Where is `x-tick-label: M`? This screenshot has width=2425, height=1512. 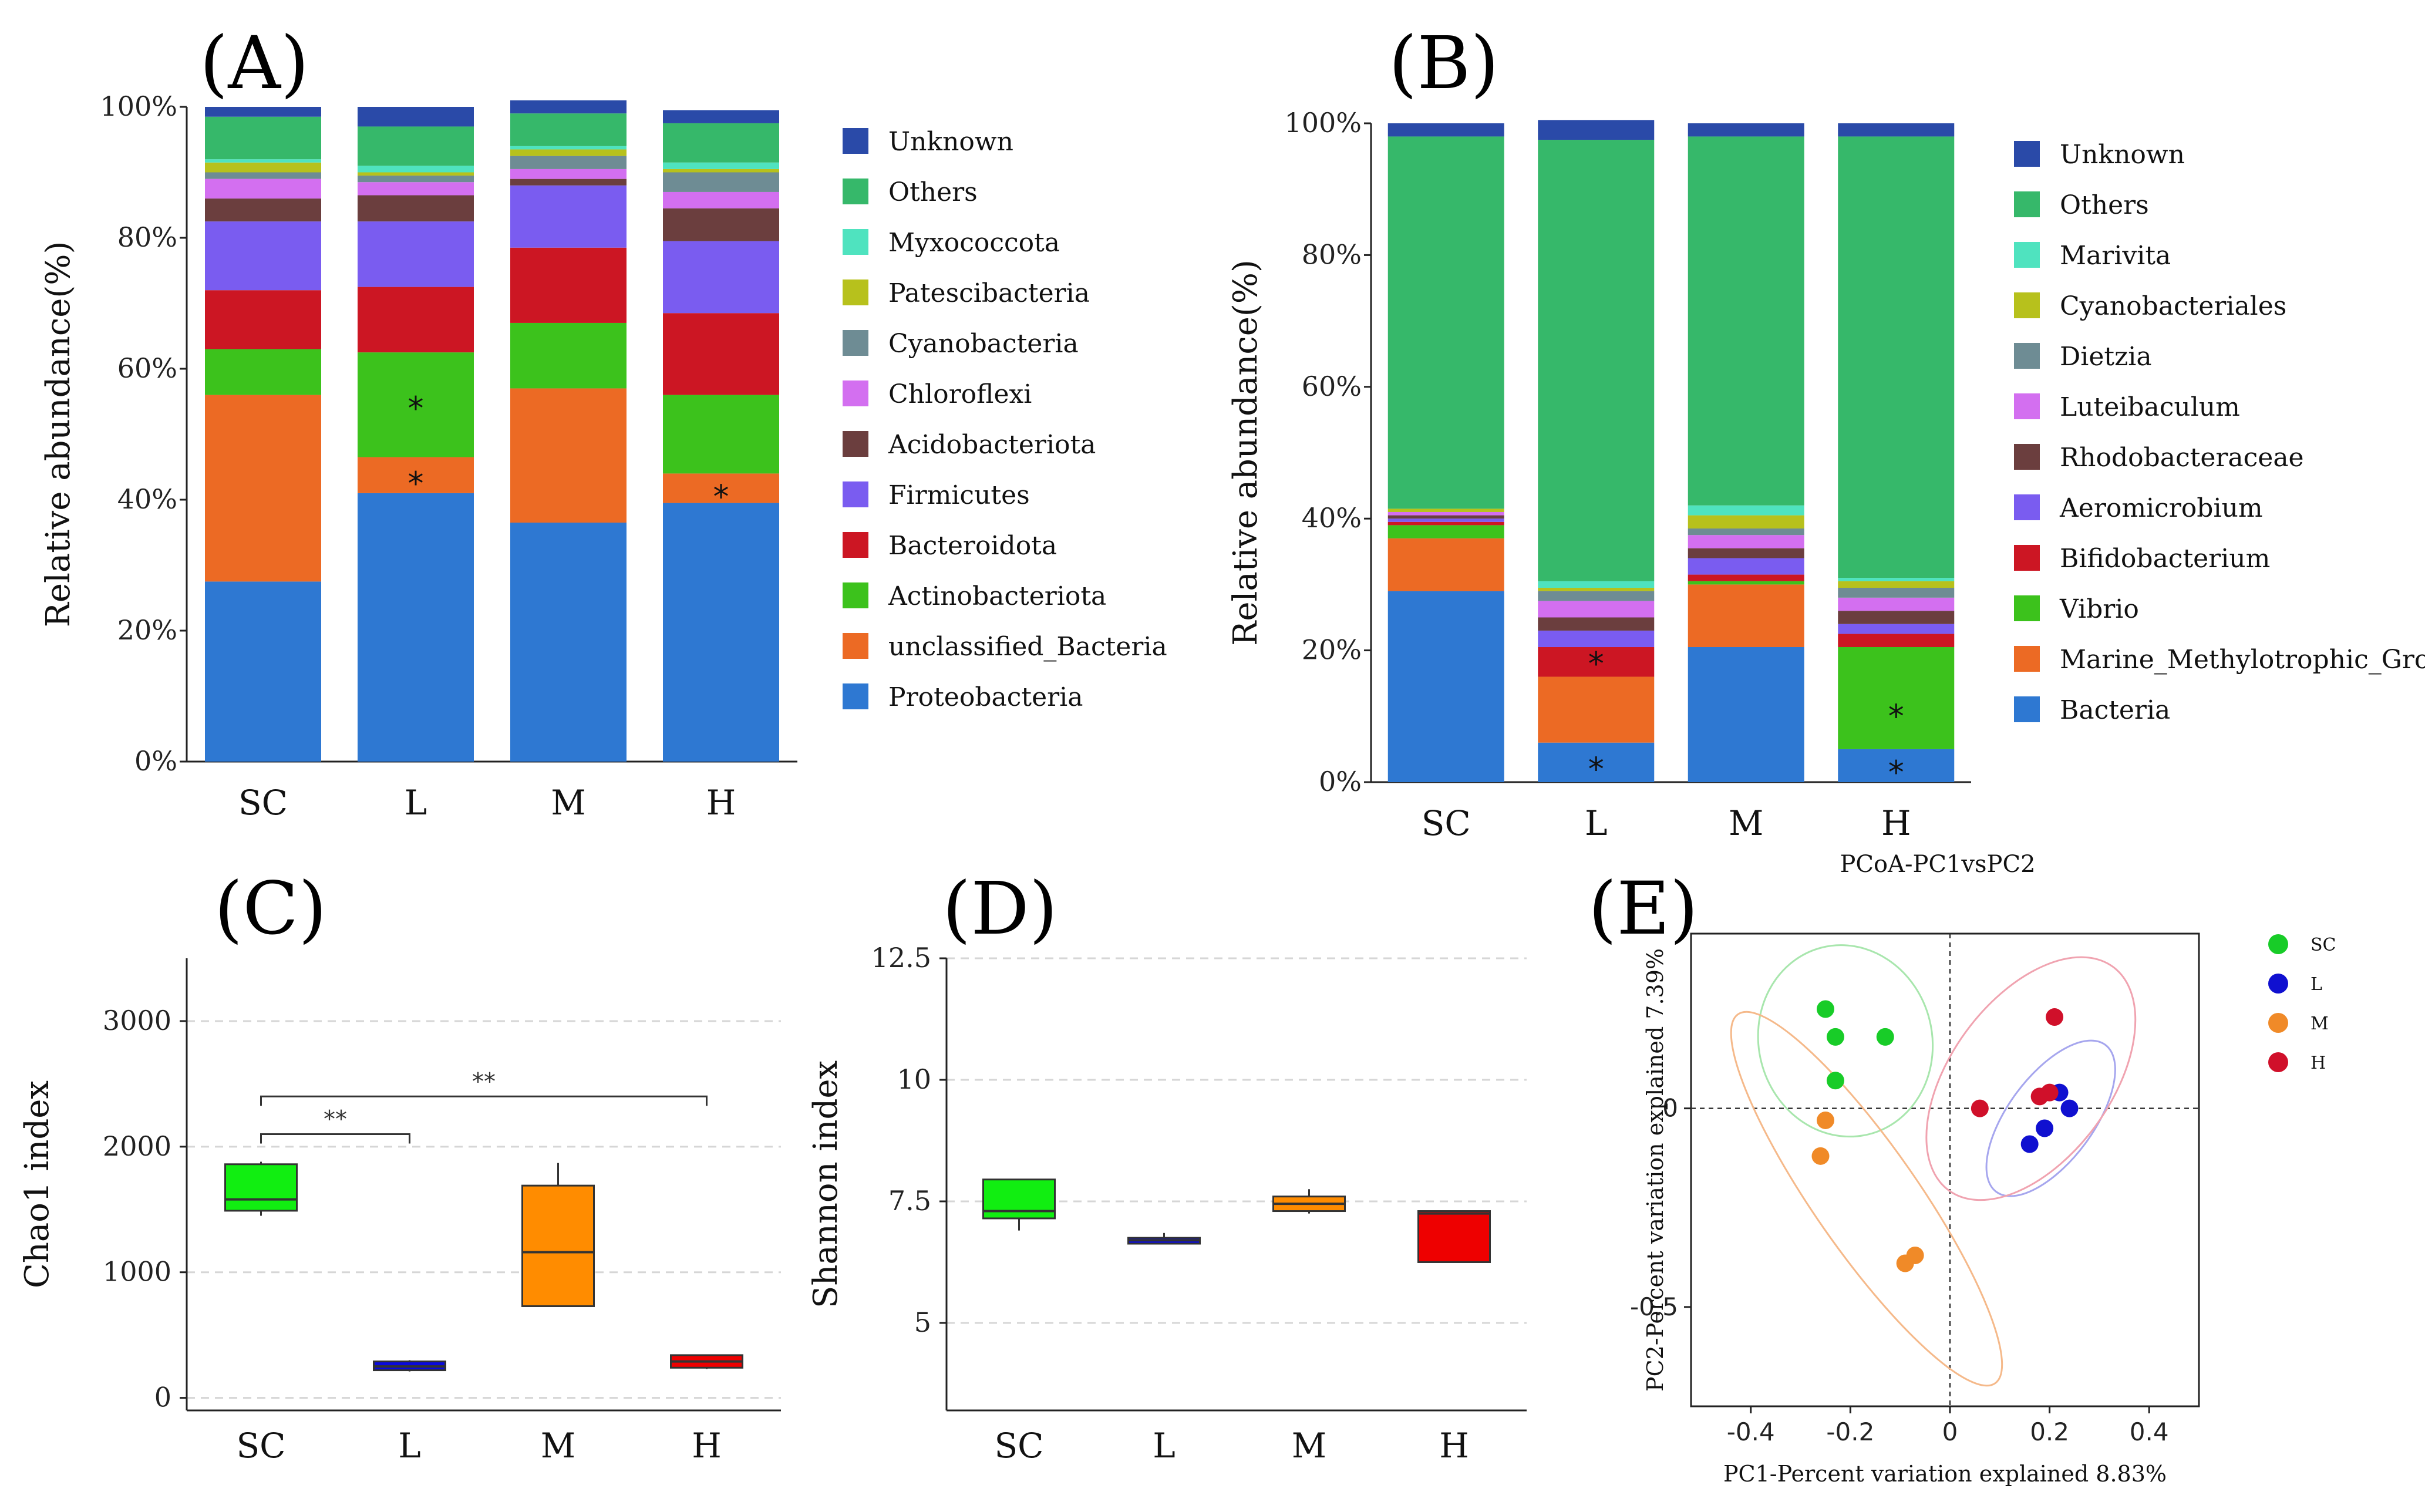
x-tick-label: M is located at coordinates (1746, 823).